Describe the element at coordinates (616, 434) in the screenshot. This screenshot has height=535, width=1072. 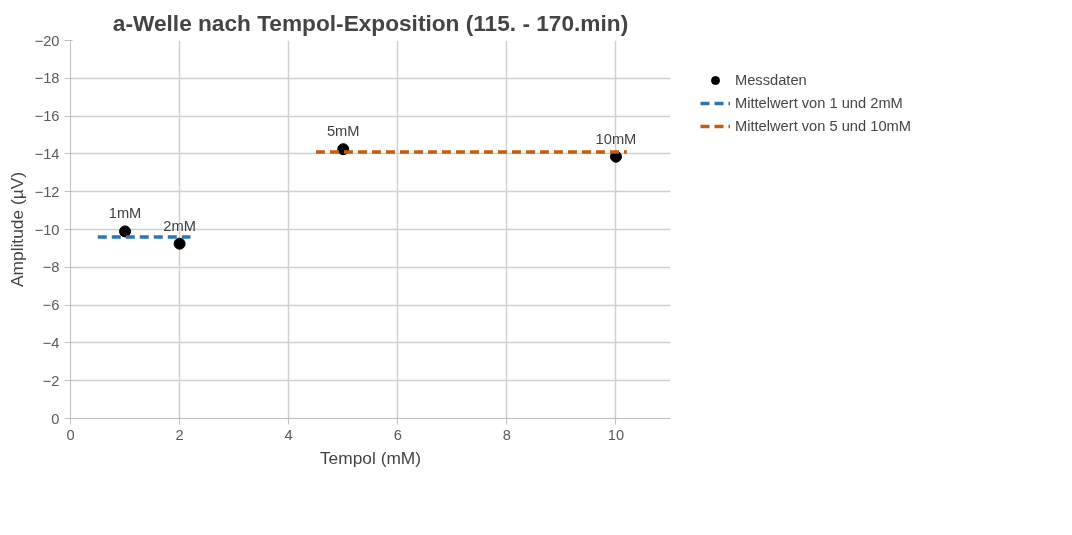
I see `x-tick-label: 10` at that location.